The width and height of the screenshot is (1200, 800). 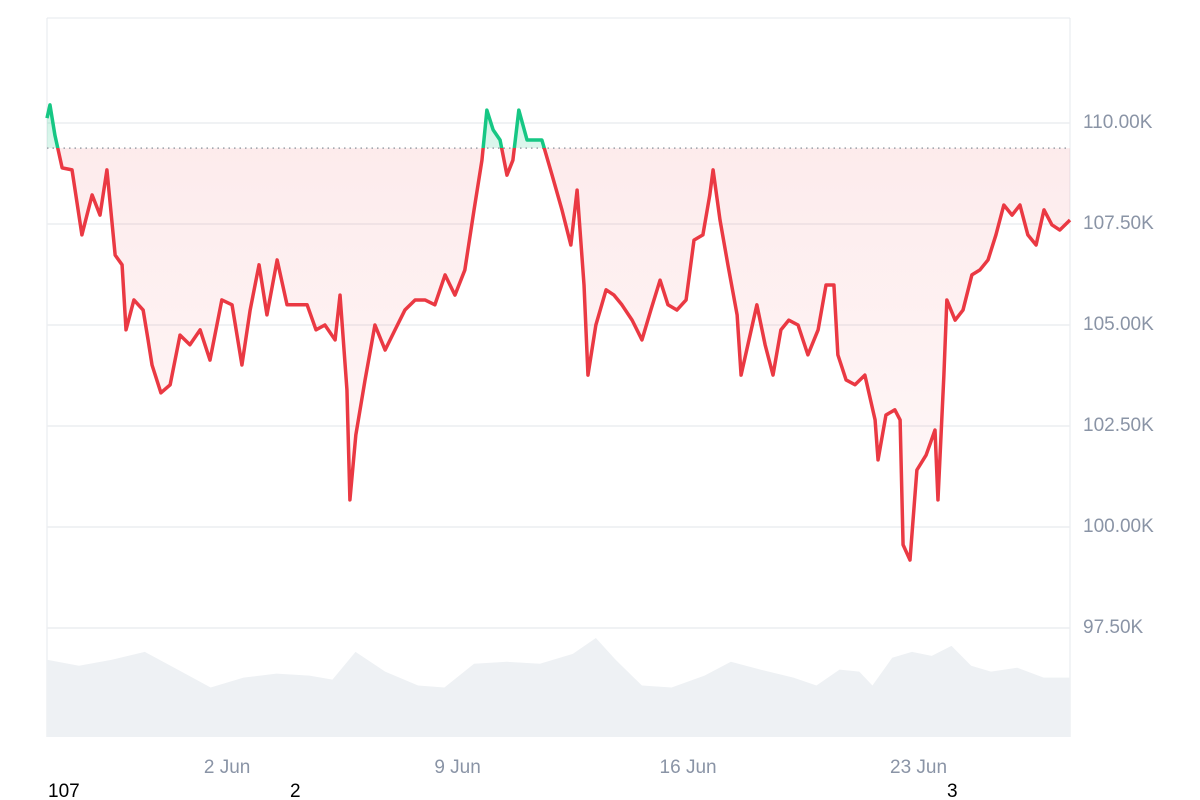 What do you see at coordinates (457, 767) in the screenshot?
I see `x-tick-label: 9 Jun` at bounding box center [457, 767].